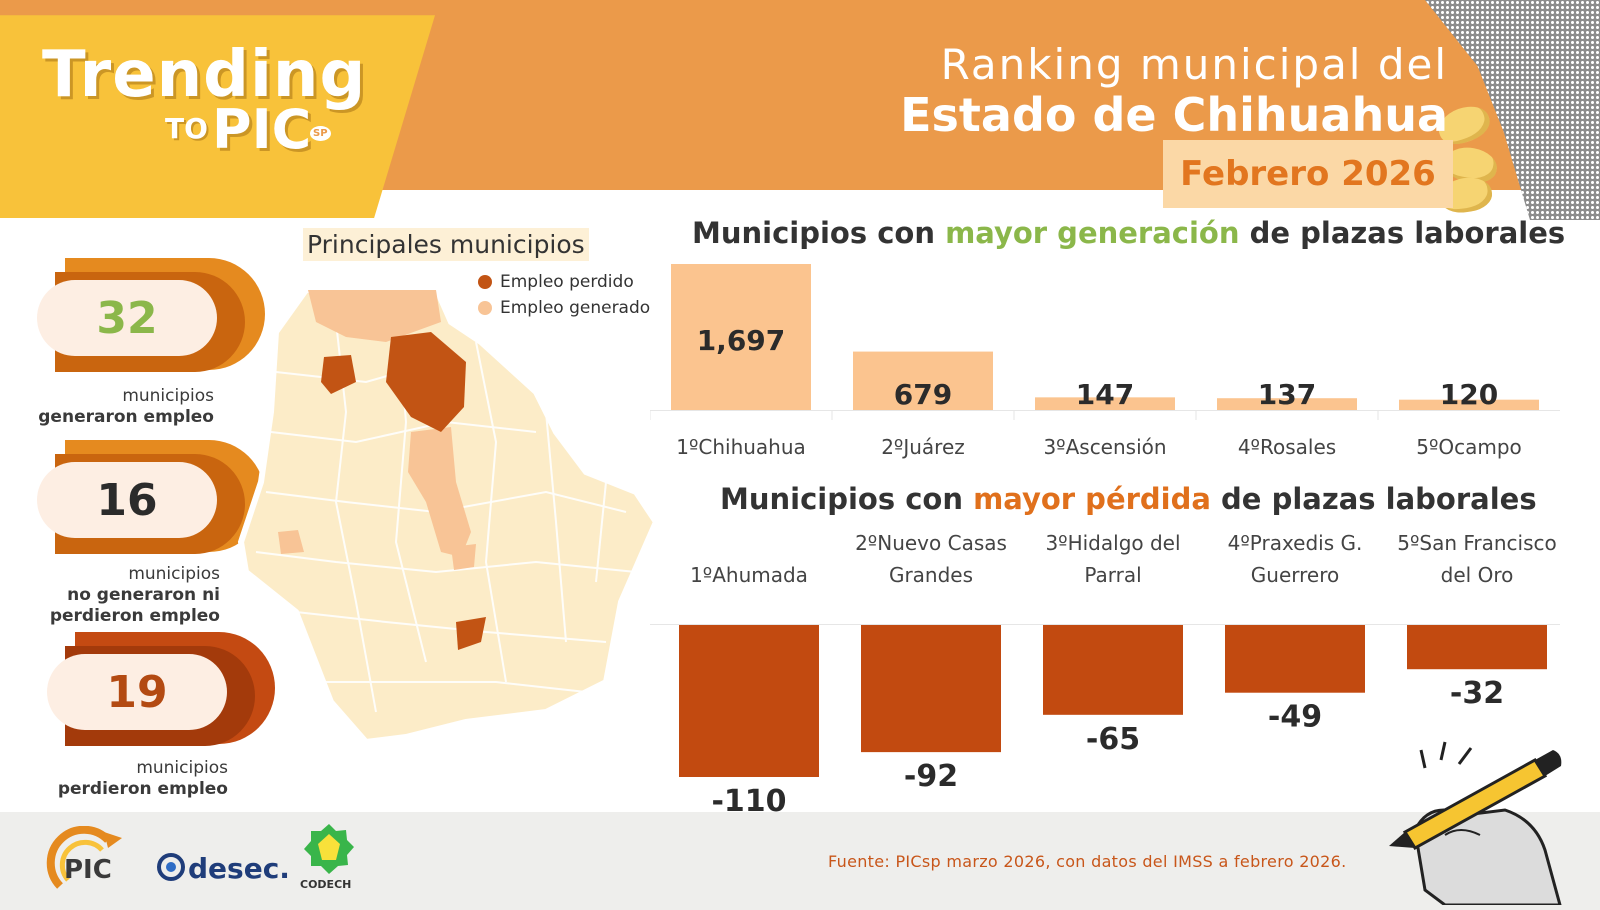 The width and height of the screenshot is (1600, 910). I want to click on stat-label-generated: municipios generaron empleo, so click(126, 406).